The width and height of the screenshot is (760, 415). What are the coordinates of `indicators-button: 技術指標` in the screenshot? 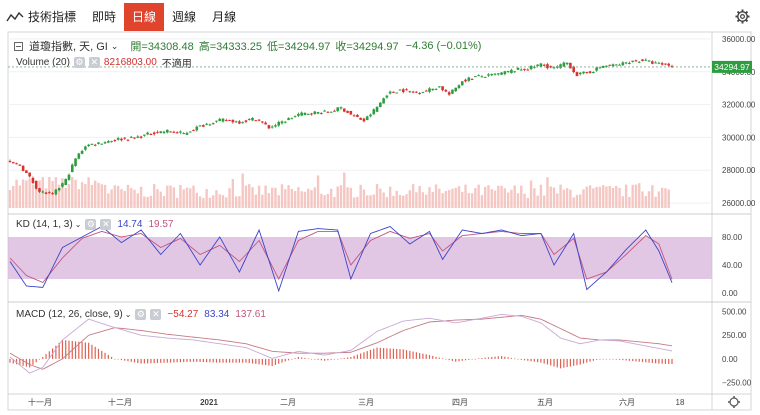 It's located at (42, 17).